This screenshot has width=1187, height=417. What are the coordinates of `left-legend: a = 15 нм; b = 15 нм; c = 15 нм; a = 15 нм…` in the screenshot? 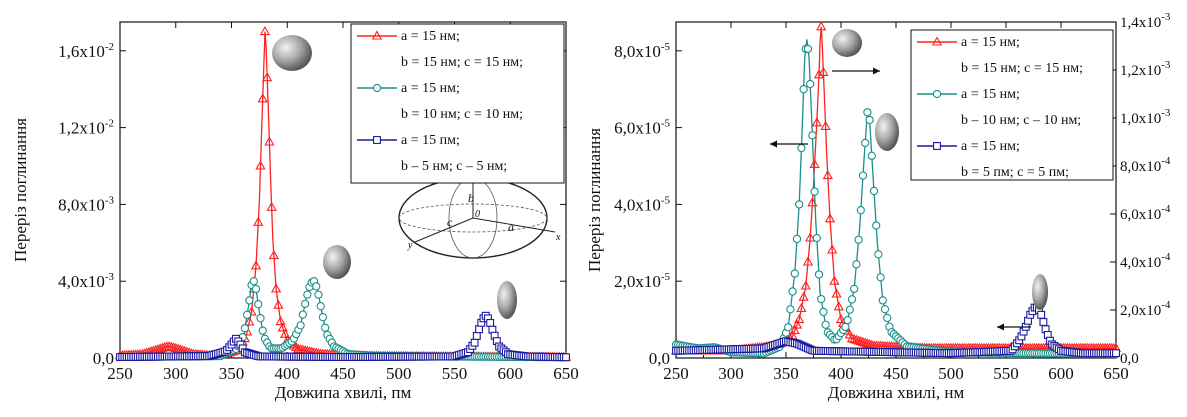 It's located at (457, 103).